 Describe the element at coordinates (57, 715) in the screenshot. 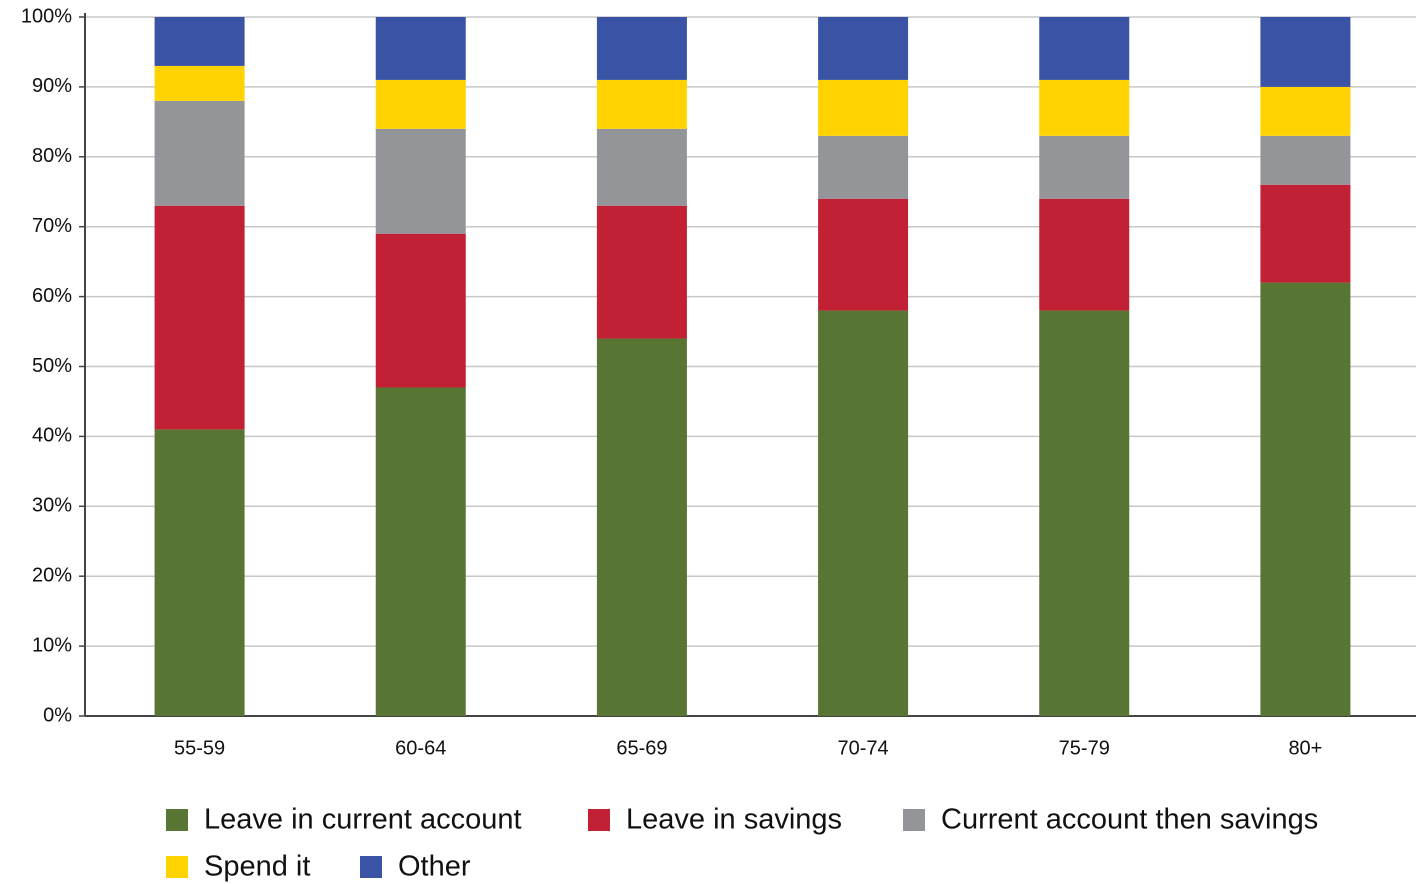

I see `y-tick-label: 0%` at that location.